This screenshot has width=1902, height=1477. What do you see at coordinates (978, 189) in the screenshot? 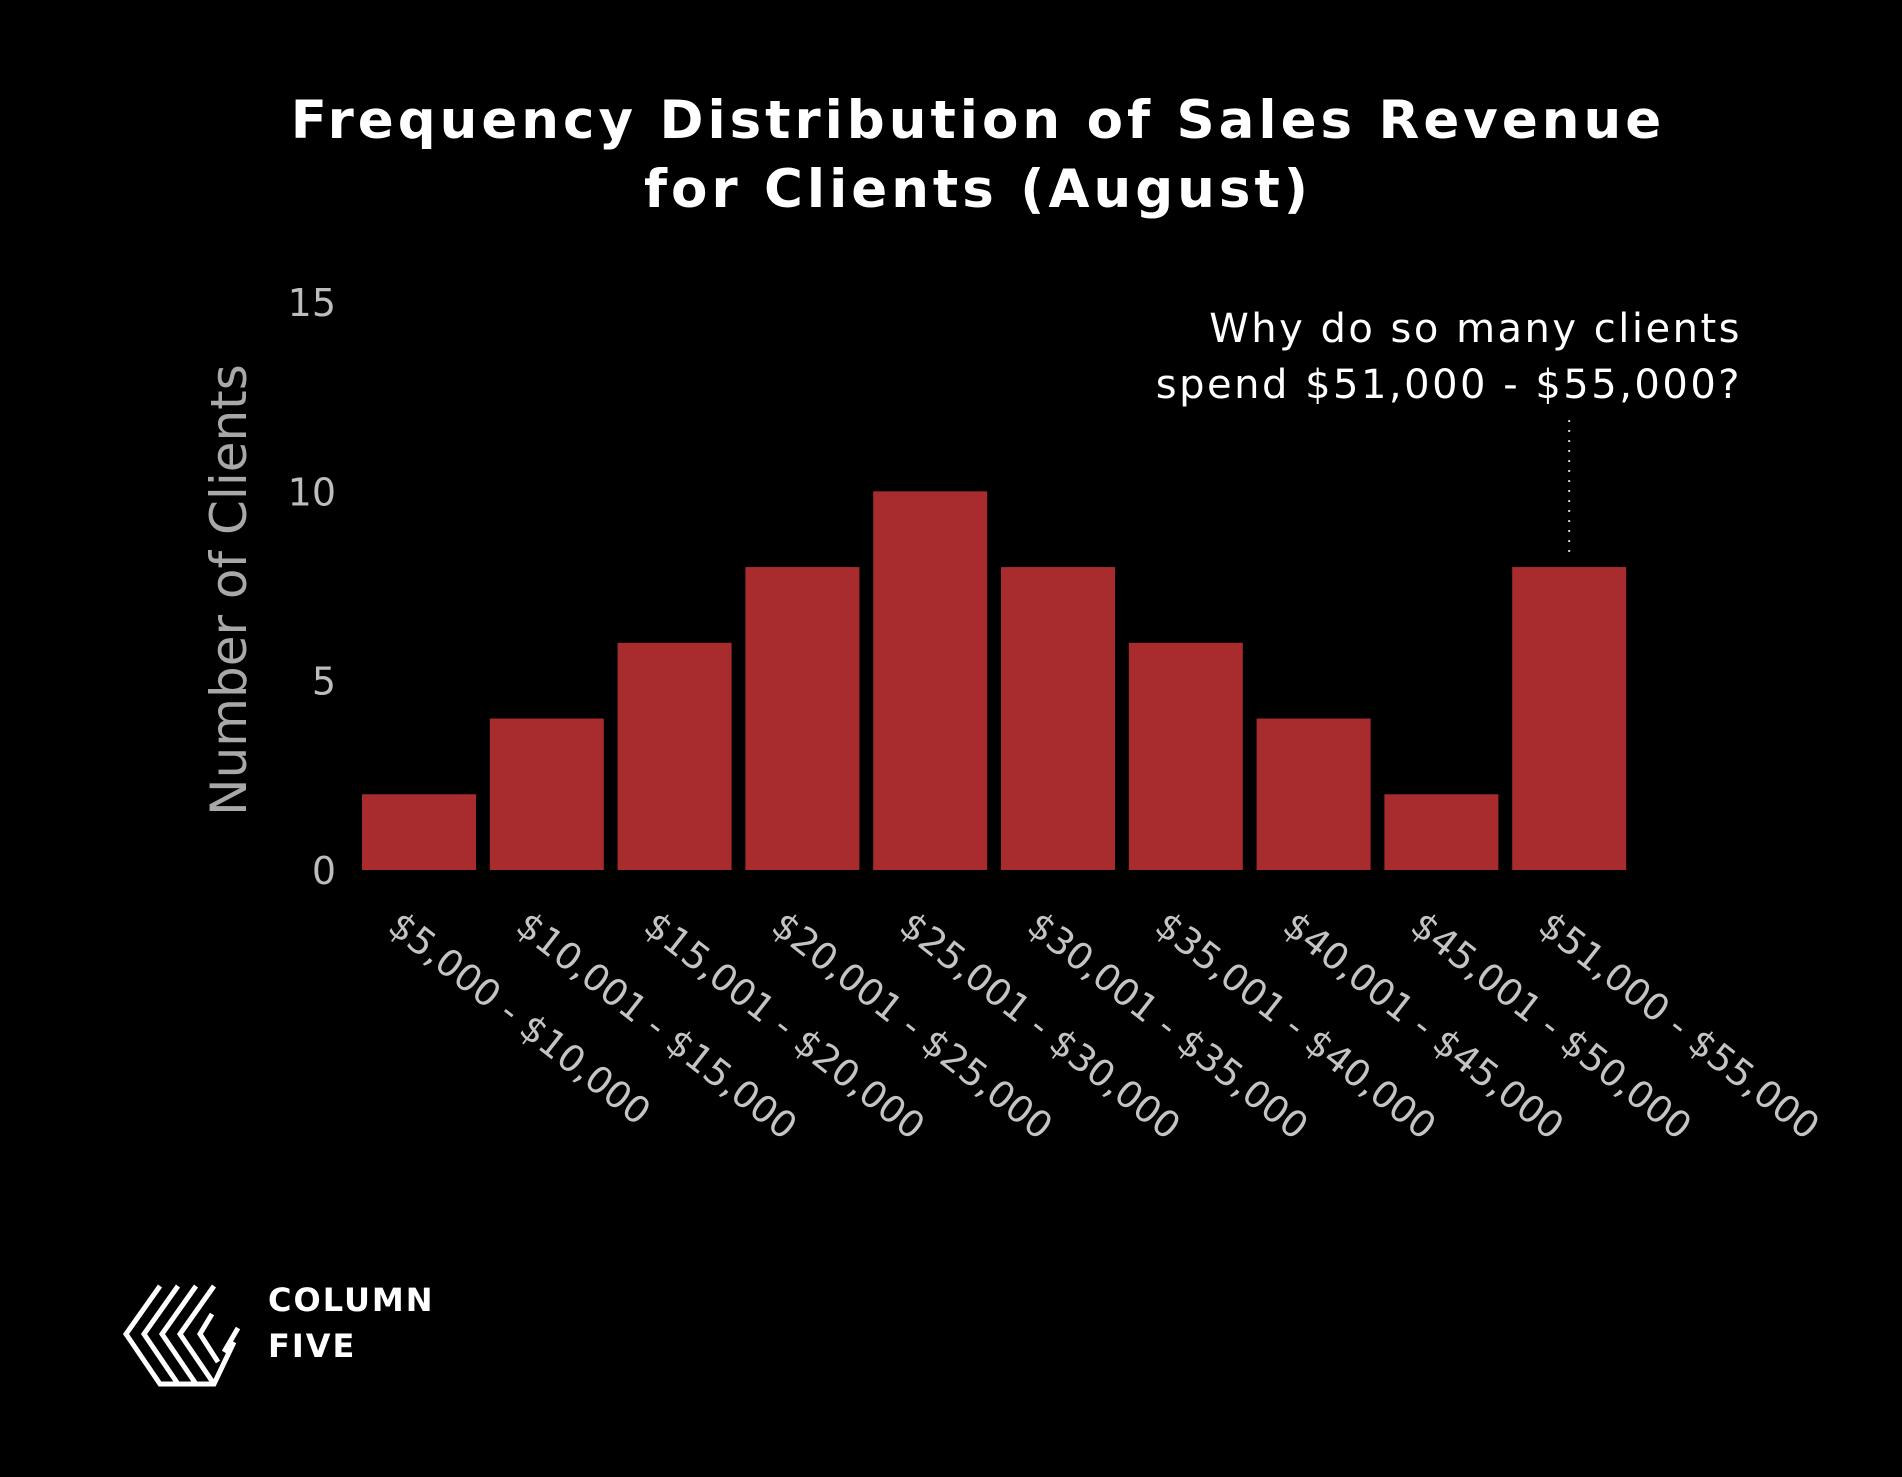
I see `chart-title-line-2: for Clients (August)` at bounding box center [978, 189].